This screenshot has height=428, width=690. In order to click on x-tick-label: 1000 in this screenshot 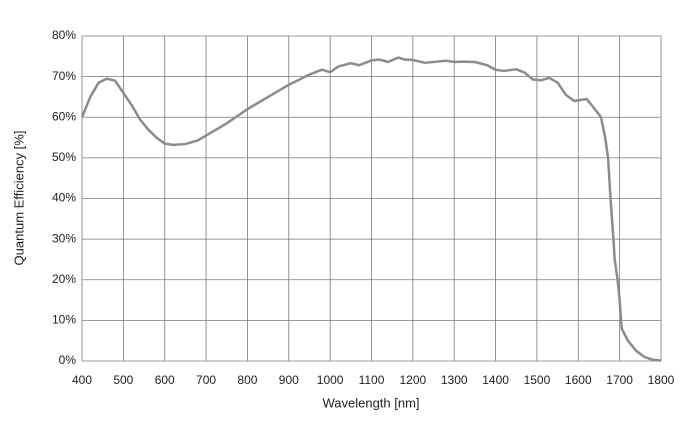, I will do `click(330, 380)`.